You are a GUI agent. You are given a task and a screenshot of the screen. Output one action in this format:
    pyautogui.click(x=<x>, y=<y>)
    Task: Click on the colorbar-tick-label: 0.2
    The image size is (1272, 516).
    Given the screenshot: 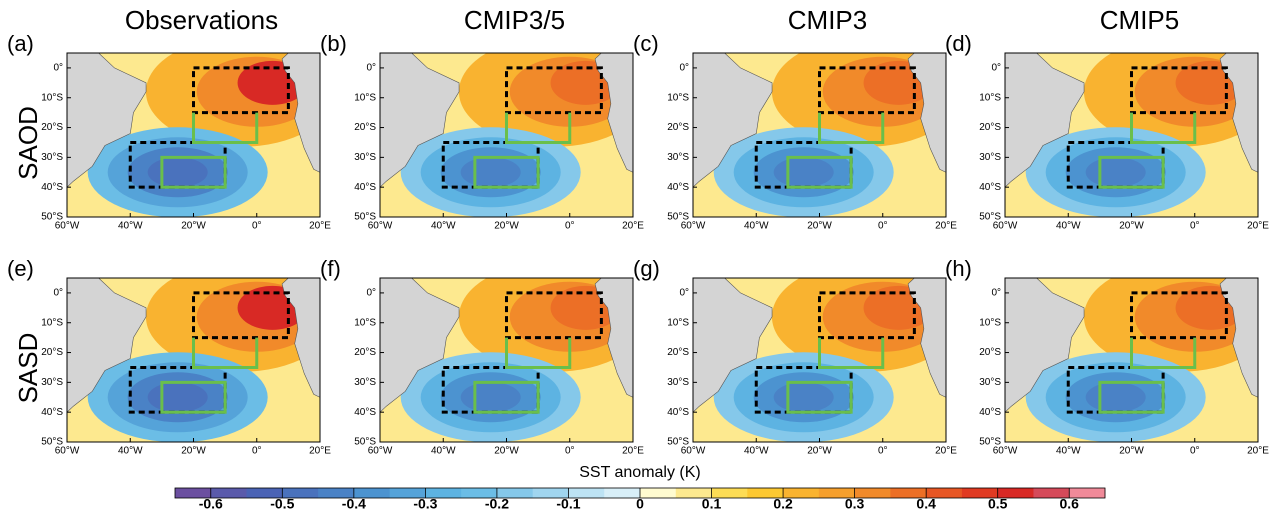 What is the action you would take?
    pyautogui.click(x=783, y=503)
    